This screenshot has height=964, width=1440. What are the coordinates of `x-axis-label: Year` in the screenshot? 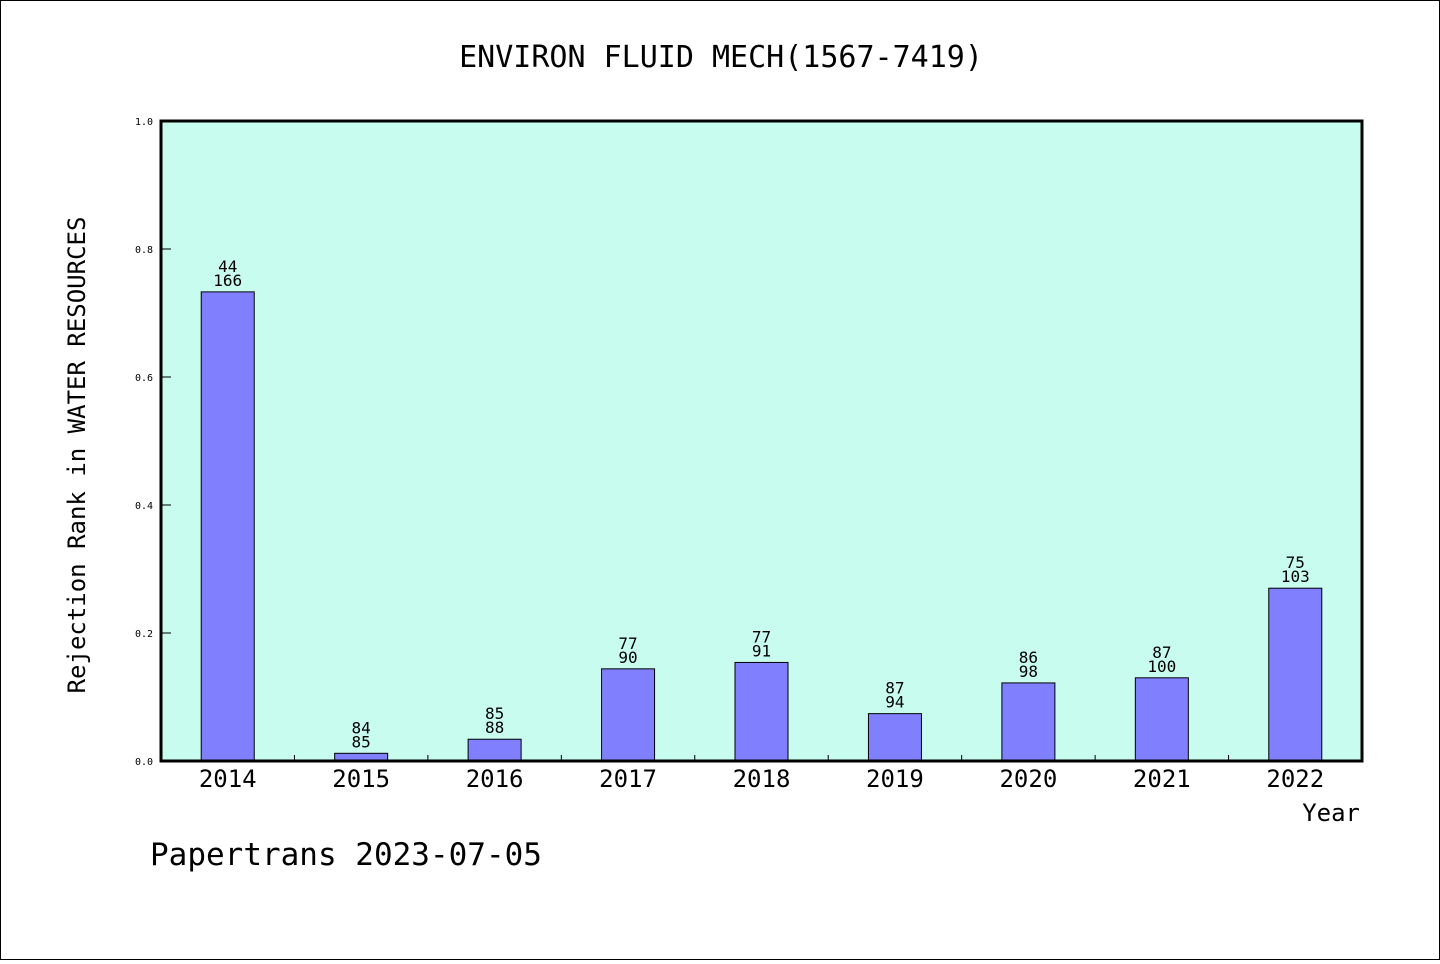 It's located at (1331, 813).